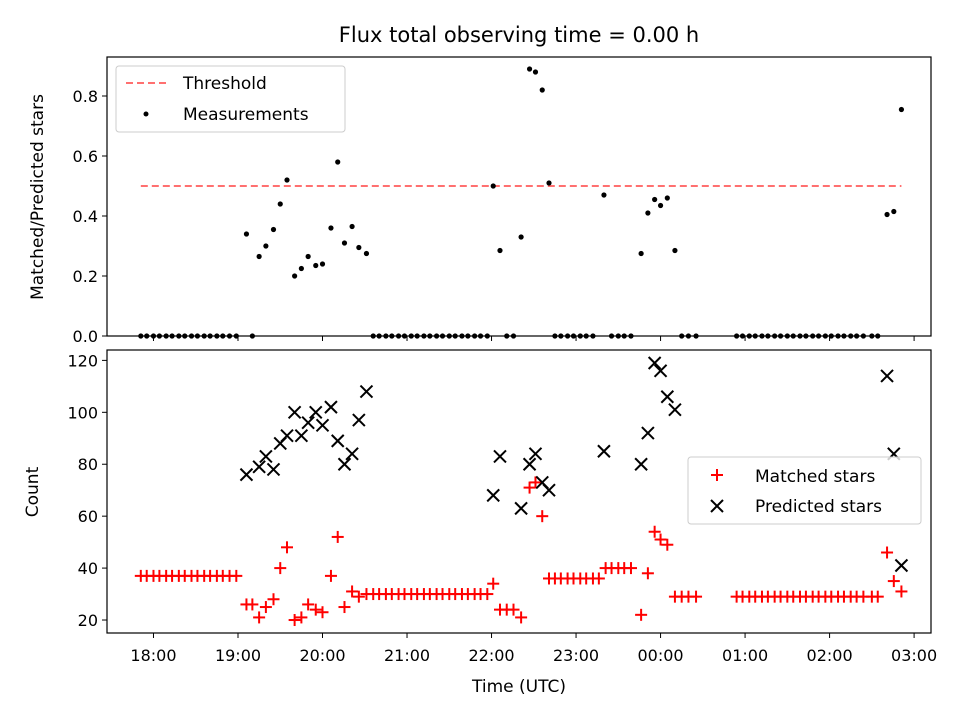 The height and width of the screenshot is (720, 960). What do you see at coordinates (804, 490) in the screenshot?
I see `bottom-legend-box` at bounding box center [804, 490].